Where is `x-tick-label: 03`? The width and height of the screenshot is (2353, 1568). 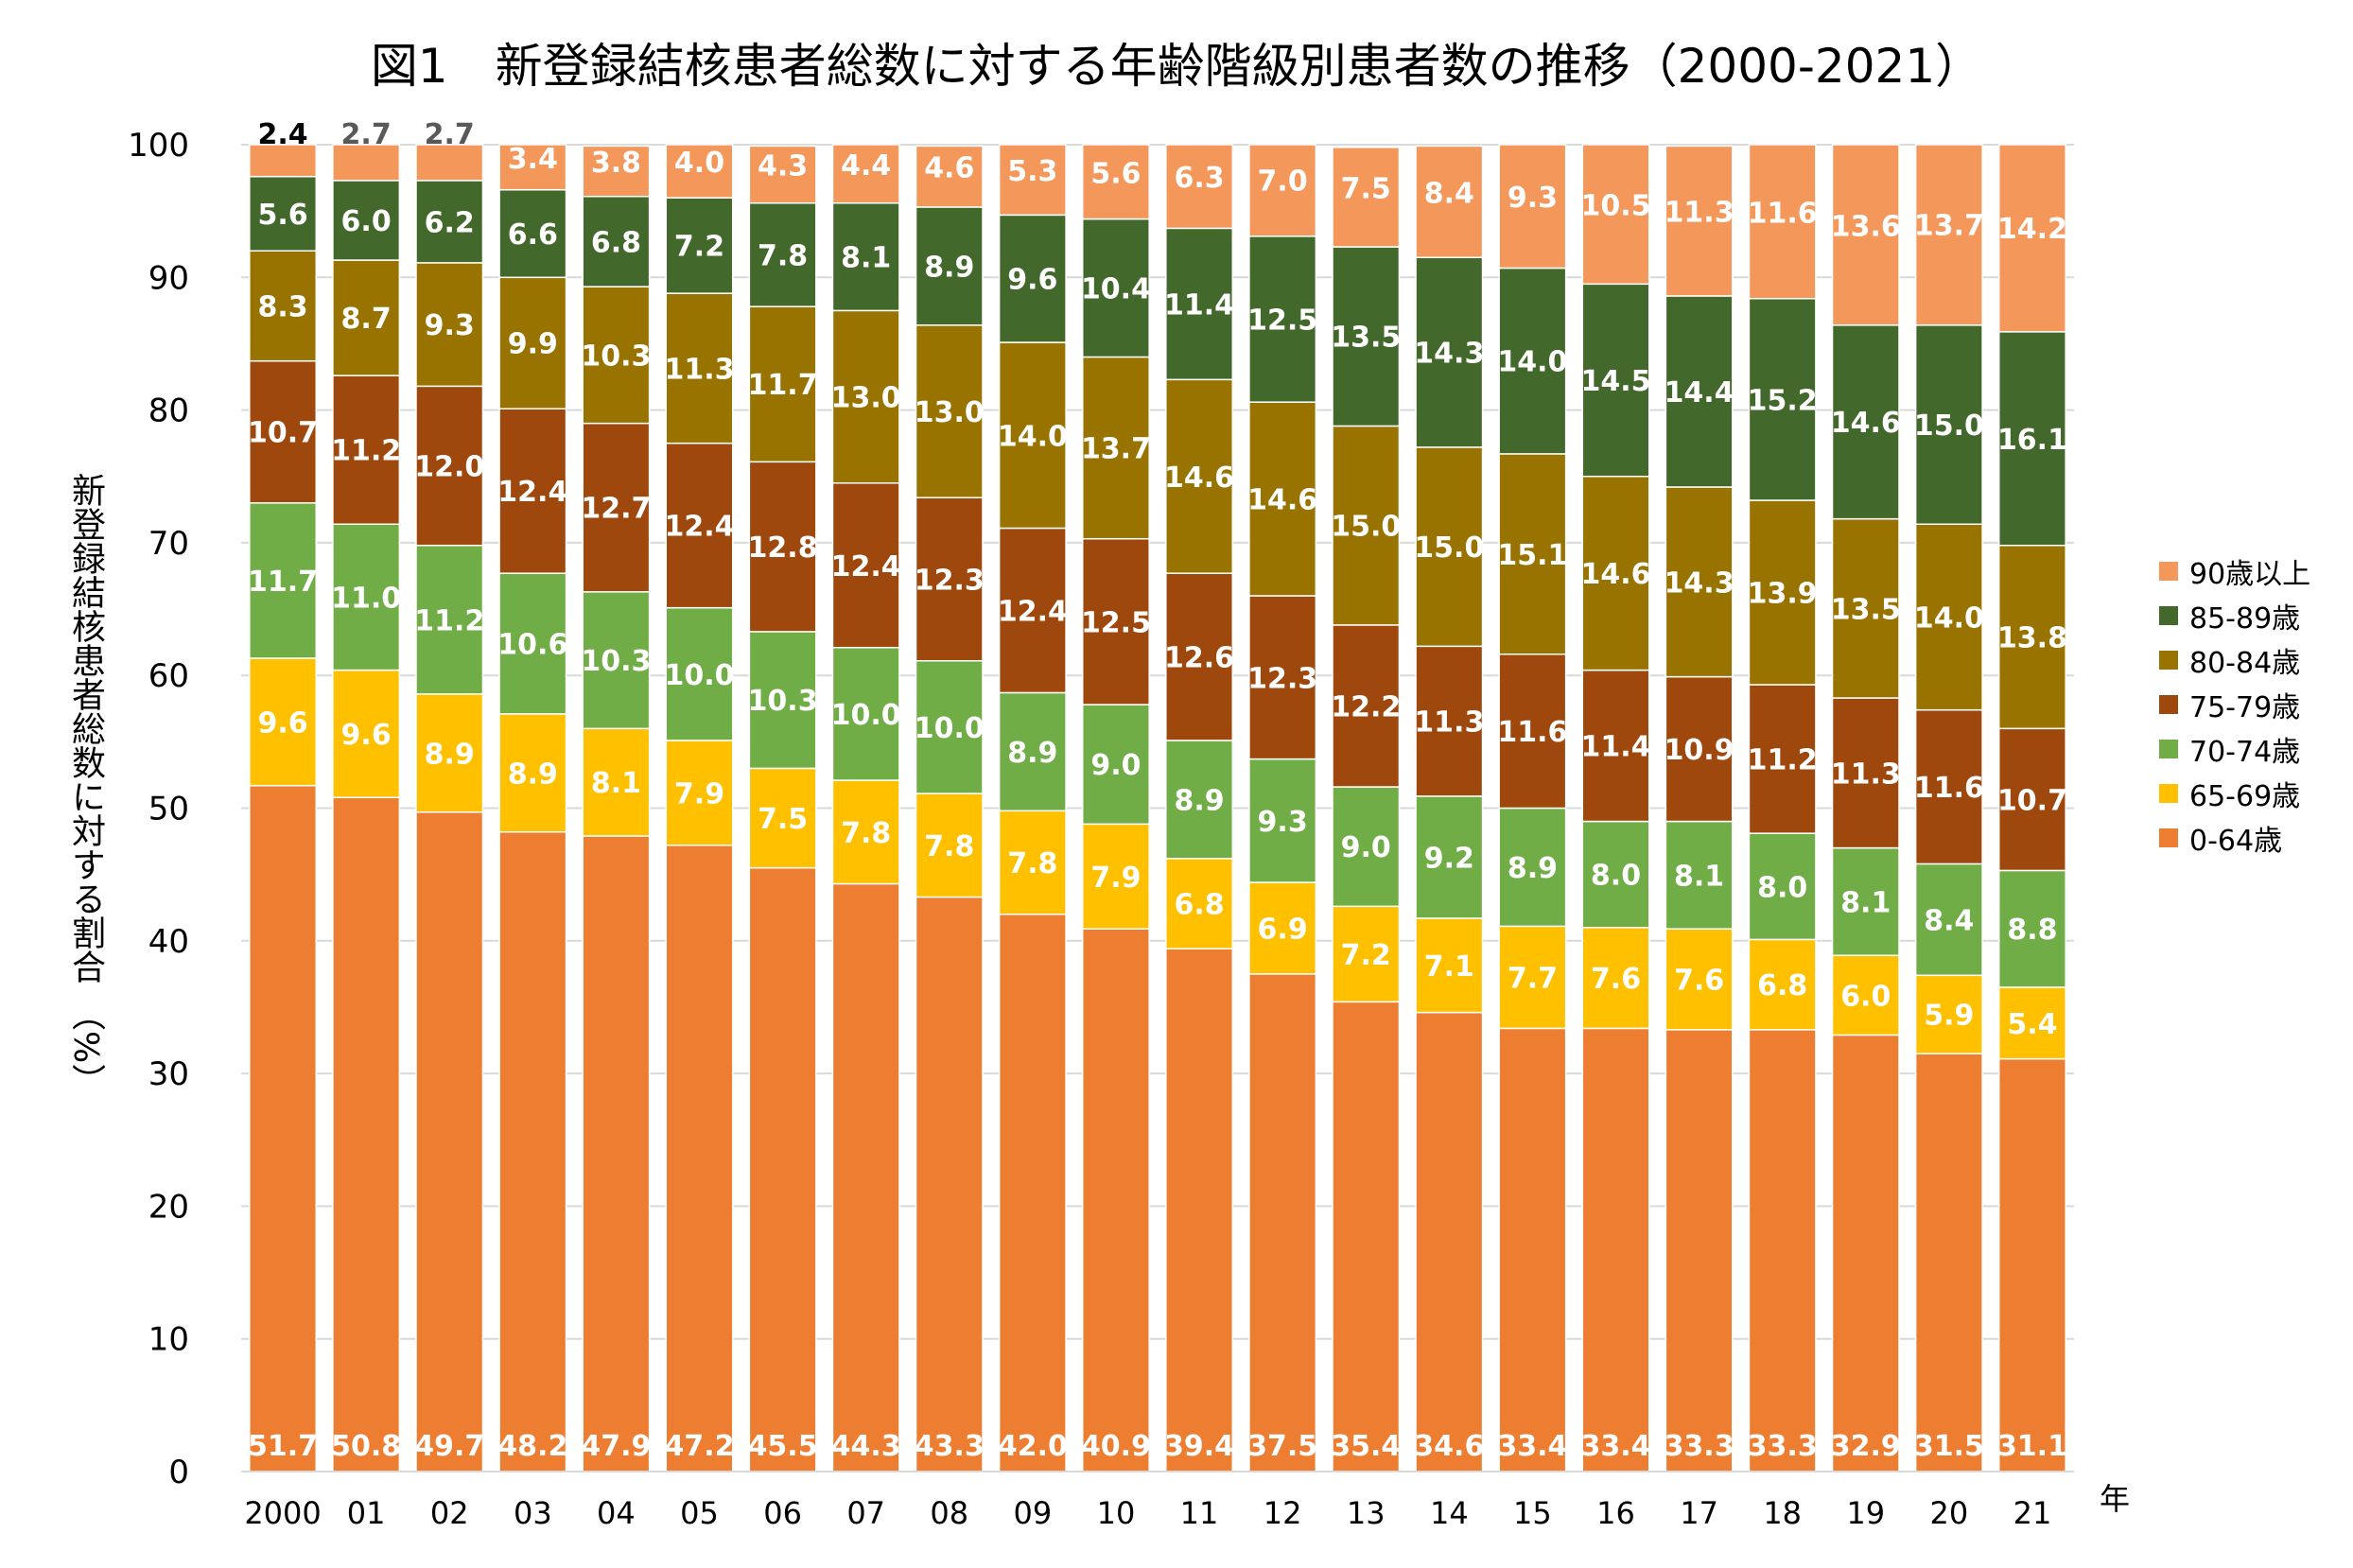 x-tick-label: 03 is located at coordinates (533, 1513).